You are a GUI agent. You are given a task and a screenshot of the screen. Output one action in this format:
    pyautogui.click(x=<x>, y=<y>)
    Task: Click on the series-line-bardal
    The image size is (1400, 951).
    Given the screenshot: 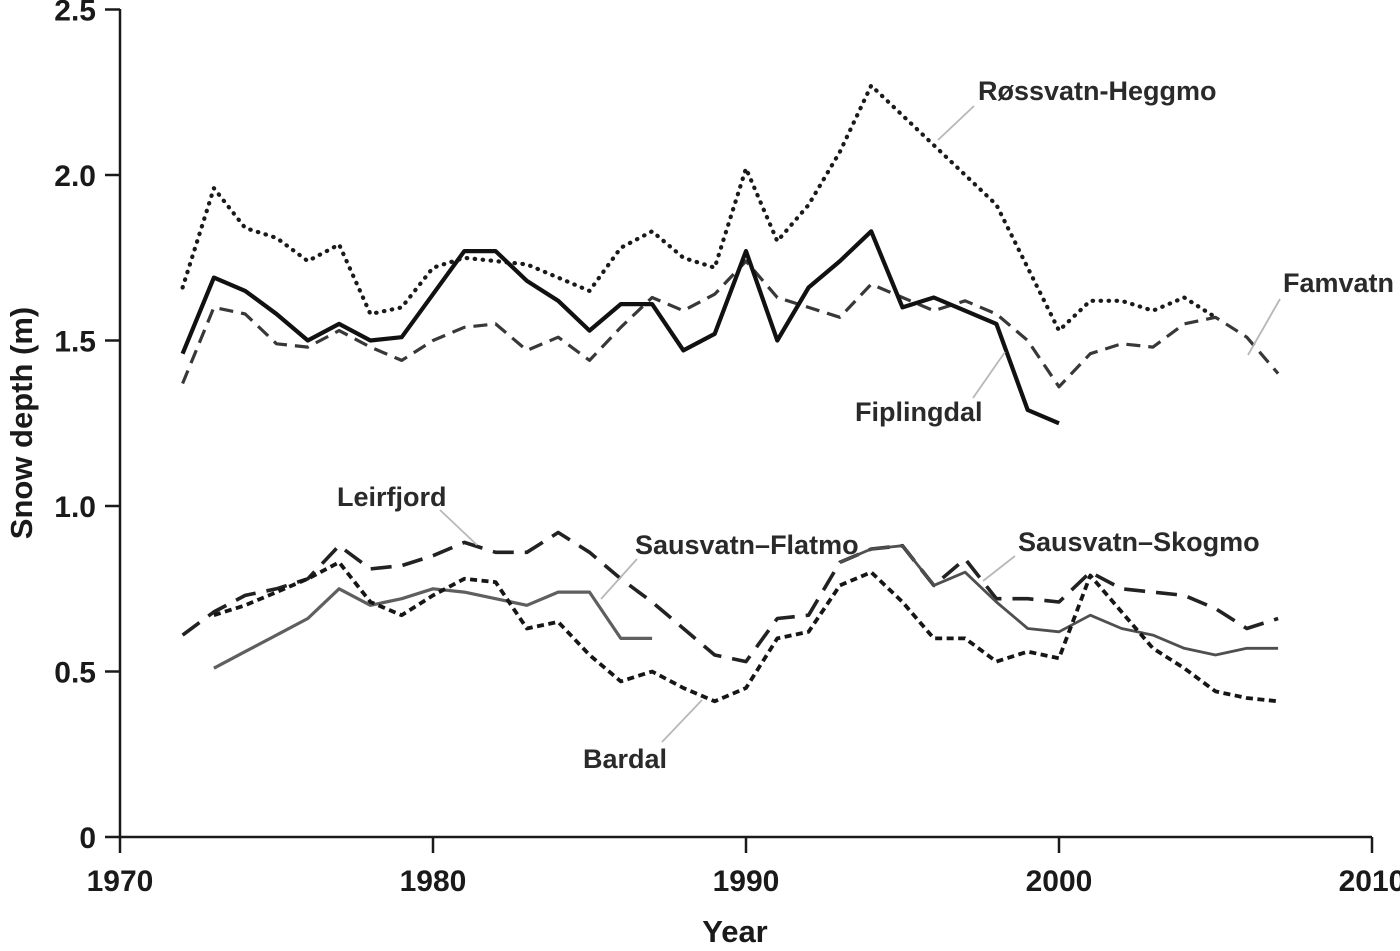 What is the action you would take?
    pyautogui.click(x=746, y=632)
    